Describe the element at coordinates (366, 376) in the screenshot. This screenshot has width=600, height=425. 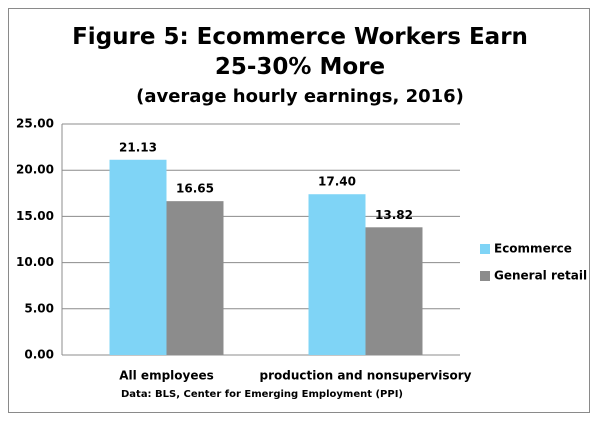
I see `x-tick-label: production and nonsupervisory` at that location.